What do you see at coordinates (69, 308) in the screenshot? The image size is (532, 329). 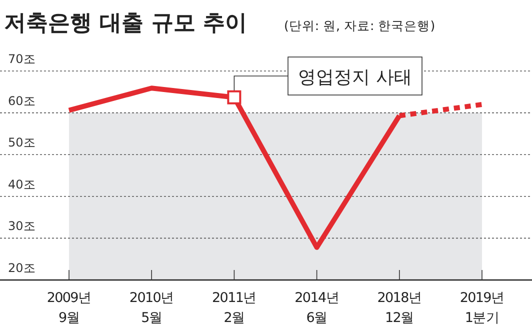 I see `x-tick-label: 2009년 9월` at bounding box center [69, 308].